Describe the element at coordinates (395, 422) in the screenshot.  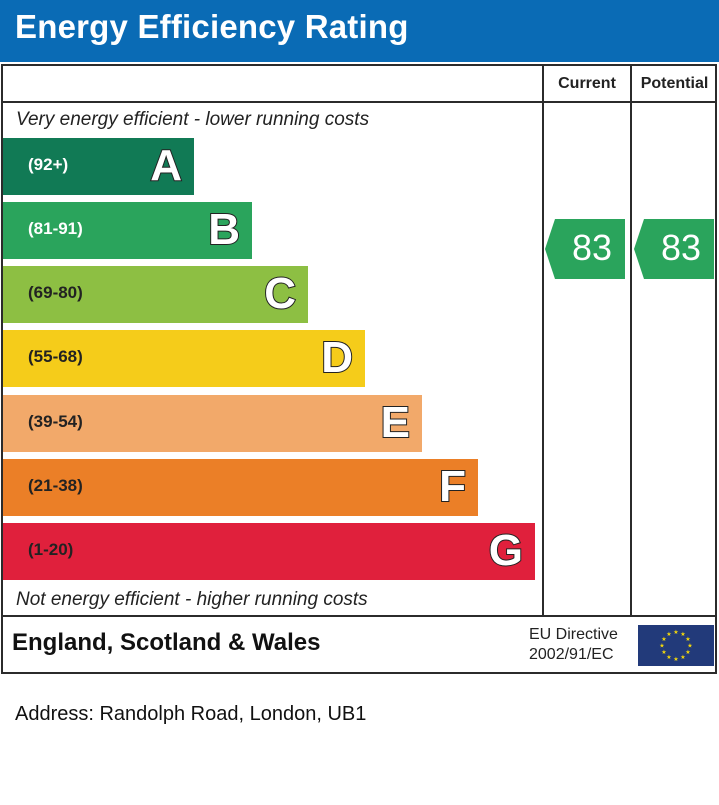
I see `band-letter: E` at that location.